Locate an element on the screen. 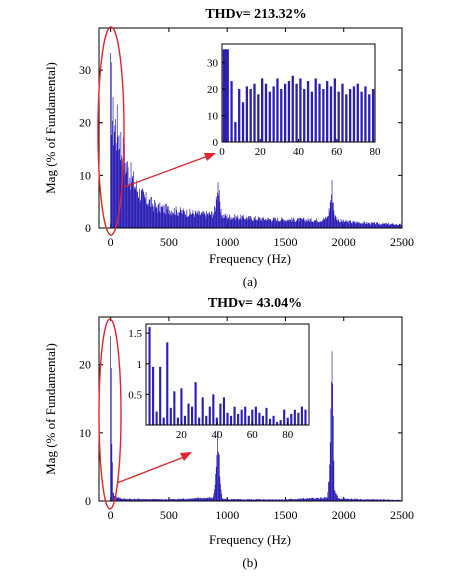 The width and height of the screenshot is (474, 577). panel-b-inset-xtick-label: 20 is located at coordinates (182, 435).